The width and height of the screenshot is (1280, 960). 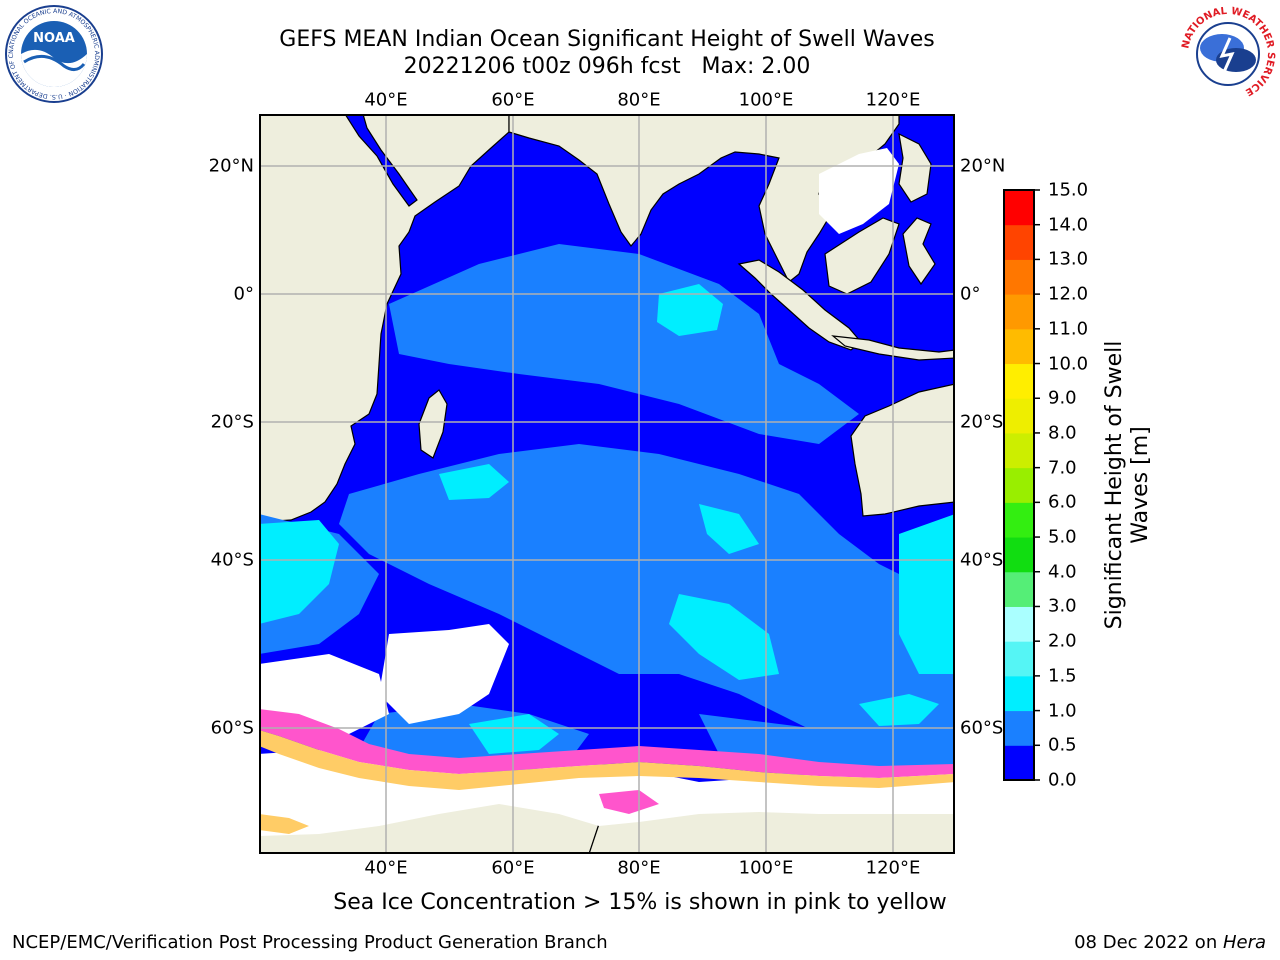 I want to click on colorbar-tick-label: 4.0, so click(x=1062, y=572).